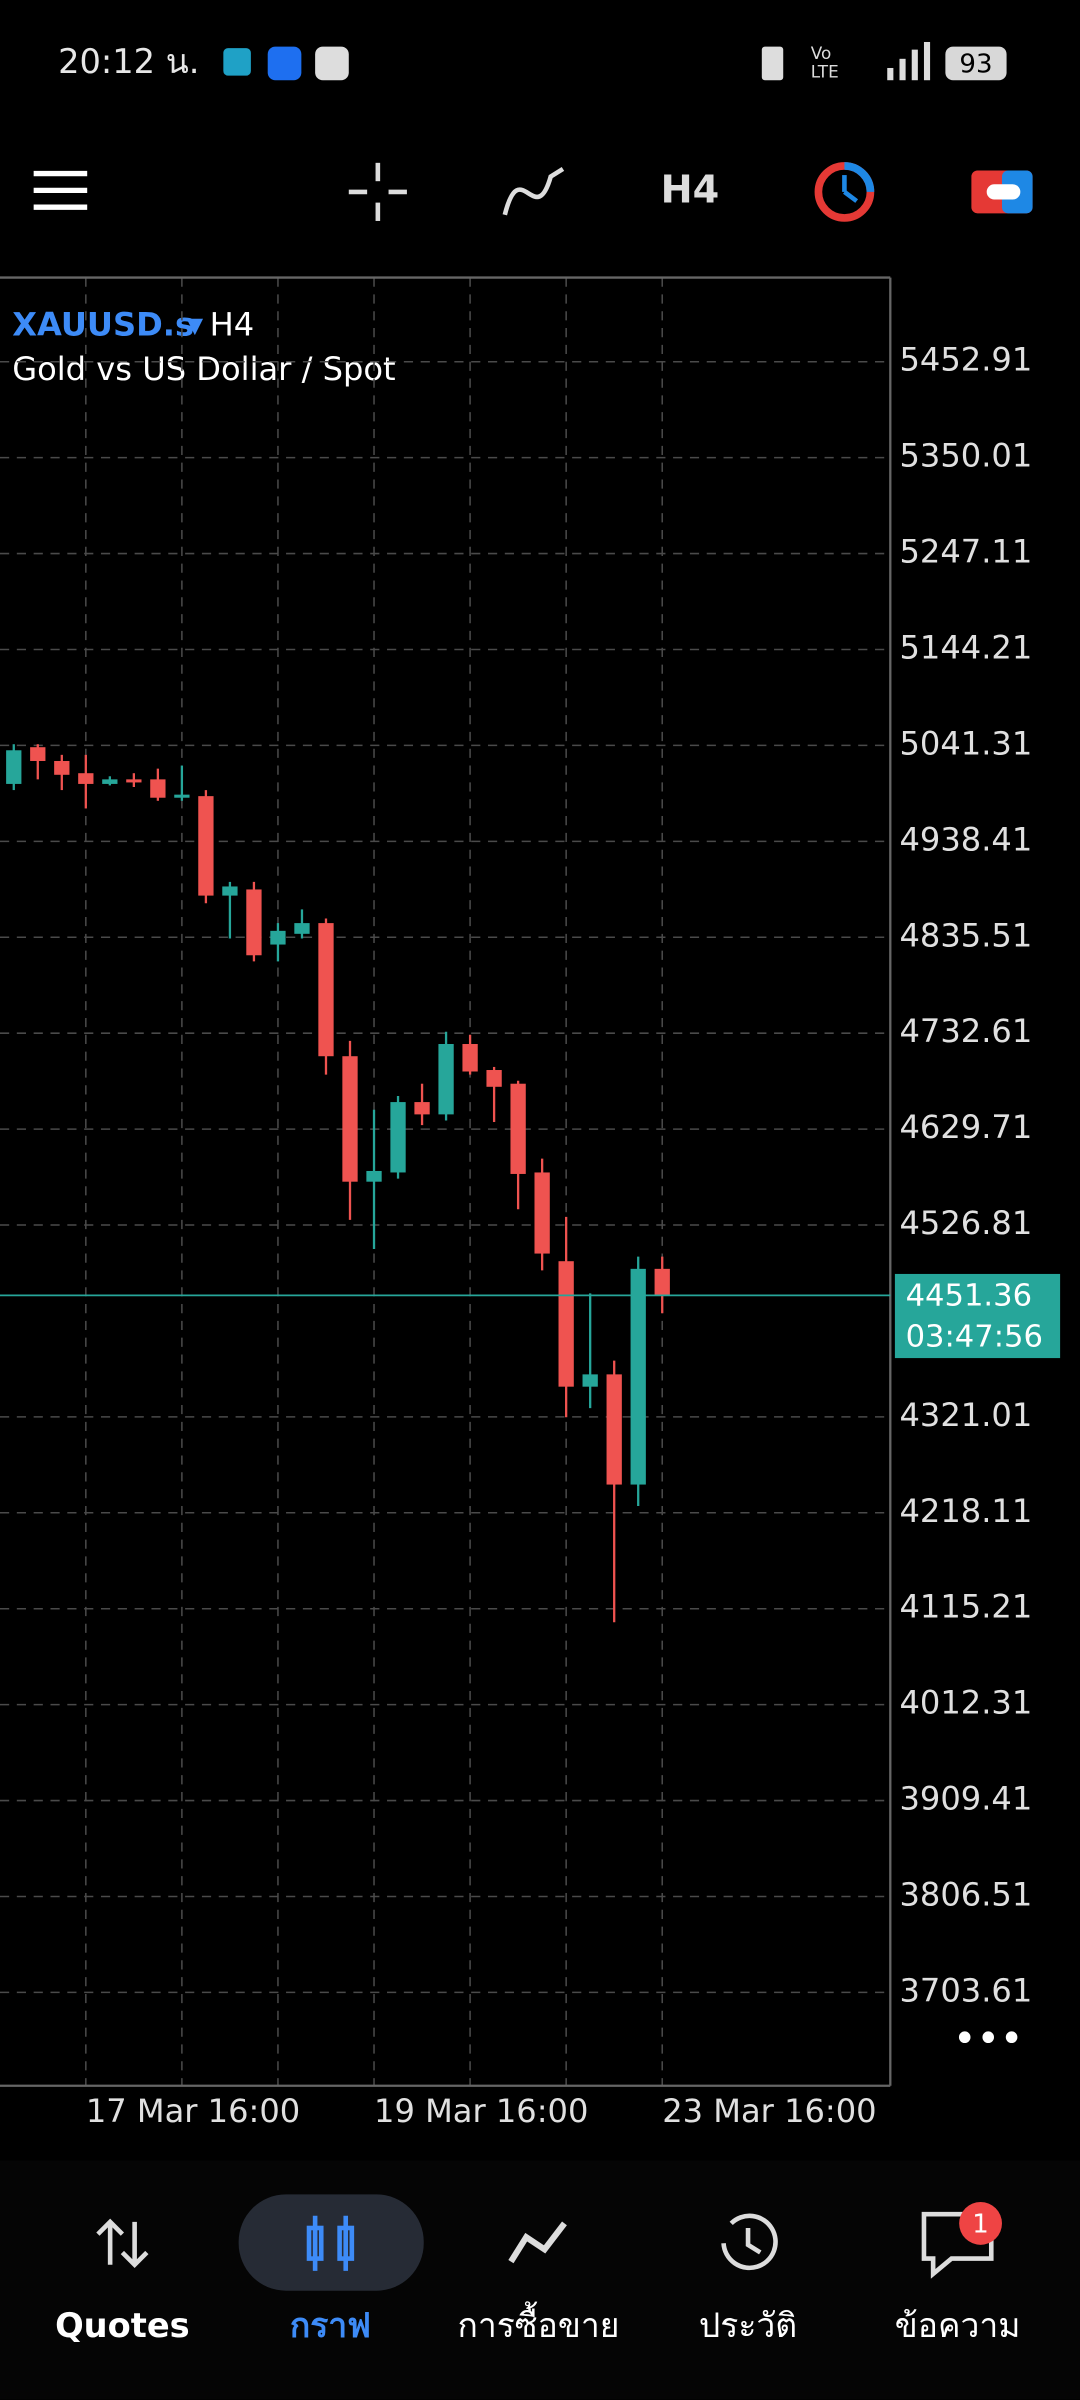 Image resolution: width=1080 pixels, height=2400 pixels. I want to click on nav-label: การซื้อขาย, so click(538, 2323).